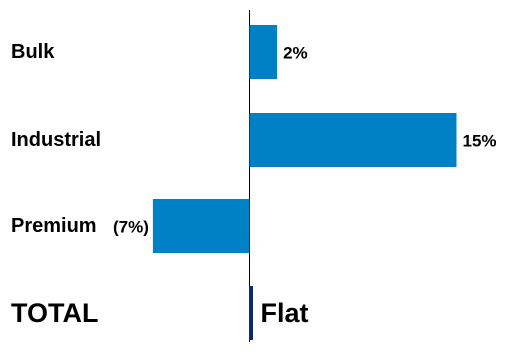 This screenshot has height=352, width=507. Describe the element at coordinates (201, 226) in the screenshot. I see `bar-premium` at that location.